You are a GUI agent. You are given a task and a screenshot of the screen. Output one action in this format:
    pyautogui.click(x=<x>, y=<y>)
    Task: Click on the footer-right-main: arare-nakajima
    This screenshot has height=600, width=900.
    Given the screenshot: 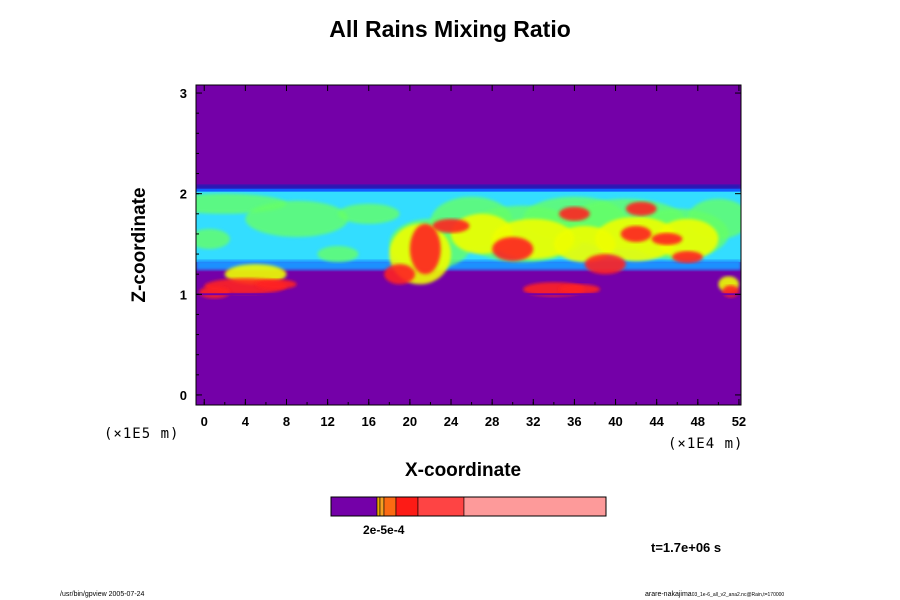 What is the action you would take?
    pyautogui.click(x=668, y=594)
    